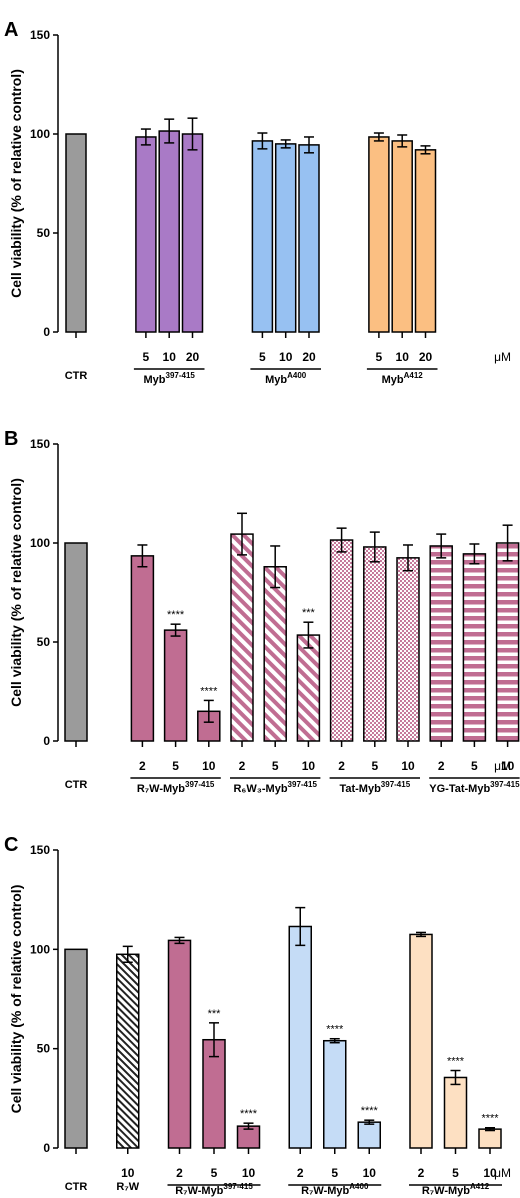 Image resolution: width=520 pixels, height=1198 pixels. I want to click on group-label: R₇W-MybA412, so click(456, 1189).